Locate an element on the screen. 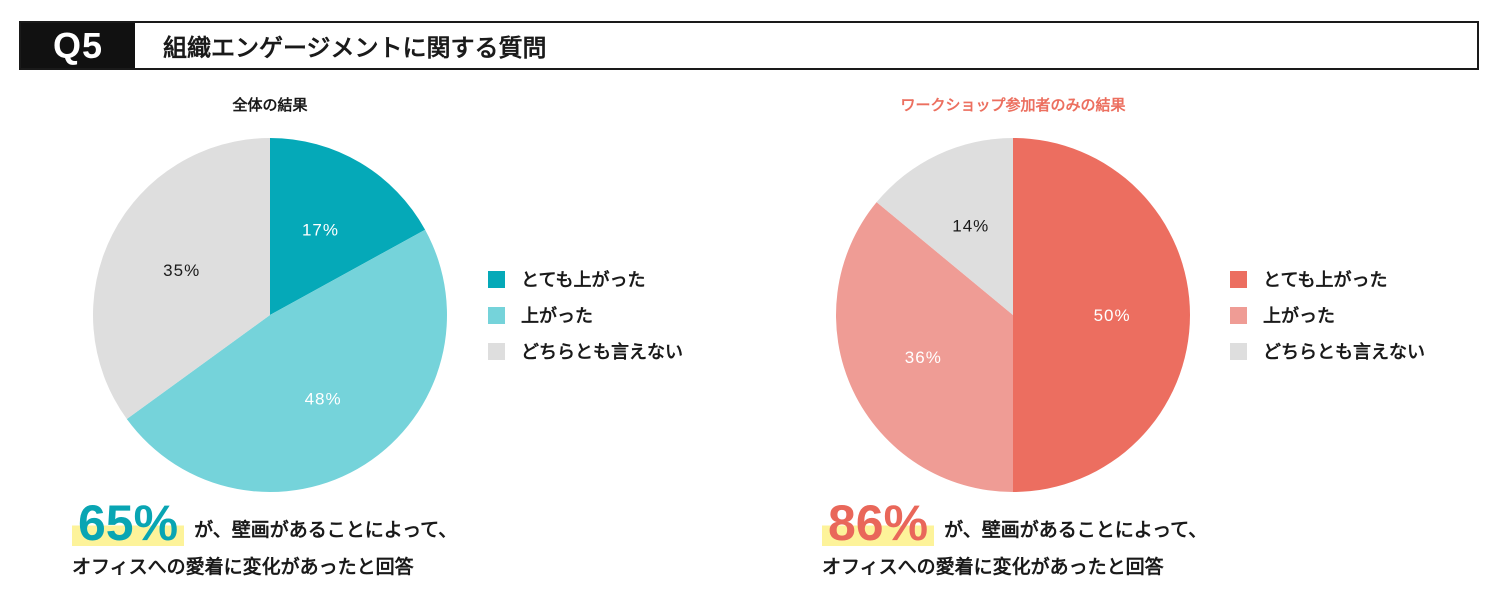  pie-2-label-increased: 36% is located at coordinates (923, 357).